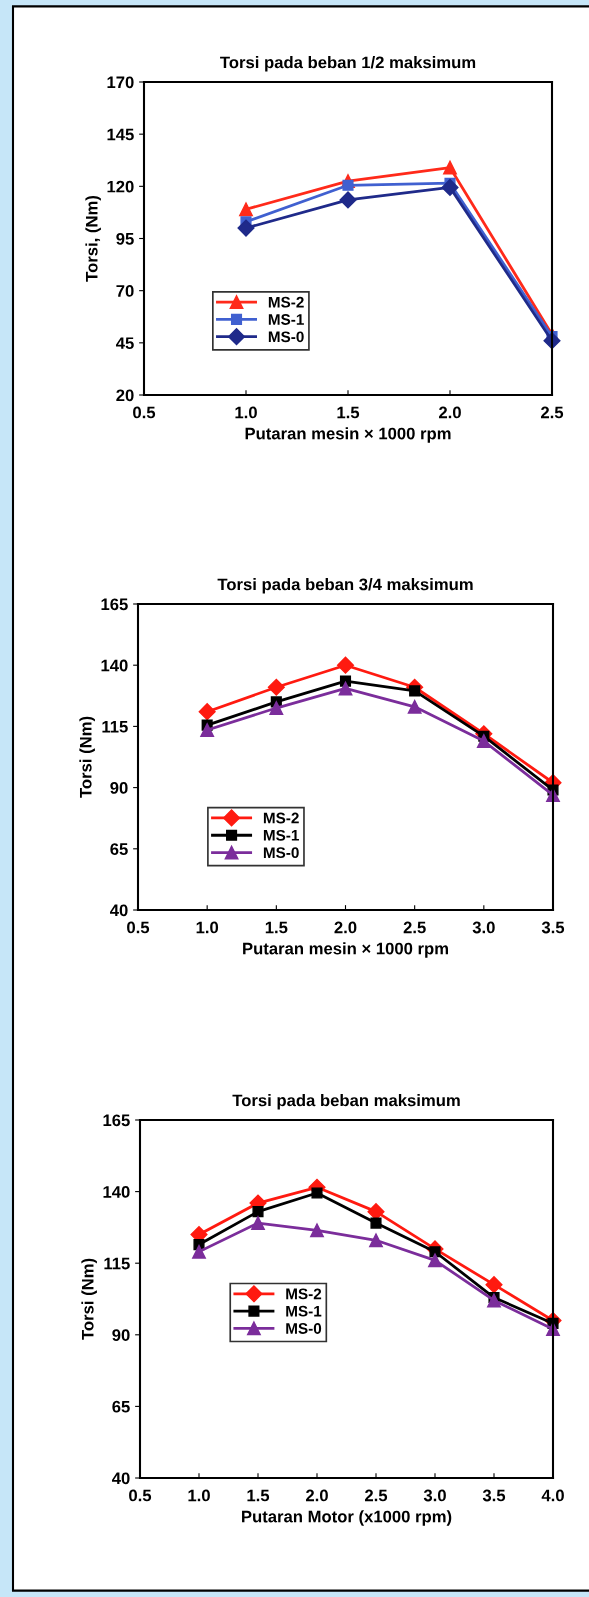 Image resolution: width=589 pixels, height=1597 pixels. Describe the element at coordinates (552, 1495) in the screenshot. I see `x-tick-label: 4.0` at that location.